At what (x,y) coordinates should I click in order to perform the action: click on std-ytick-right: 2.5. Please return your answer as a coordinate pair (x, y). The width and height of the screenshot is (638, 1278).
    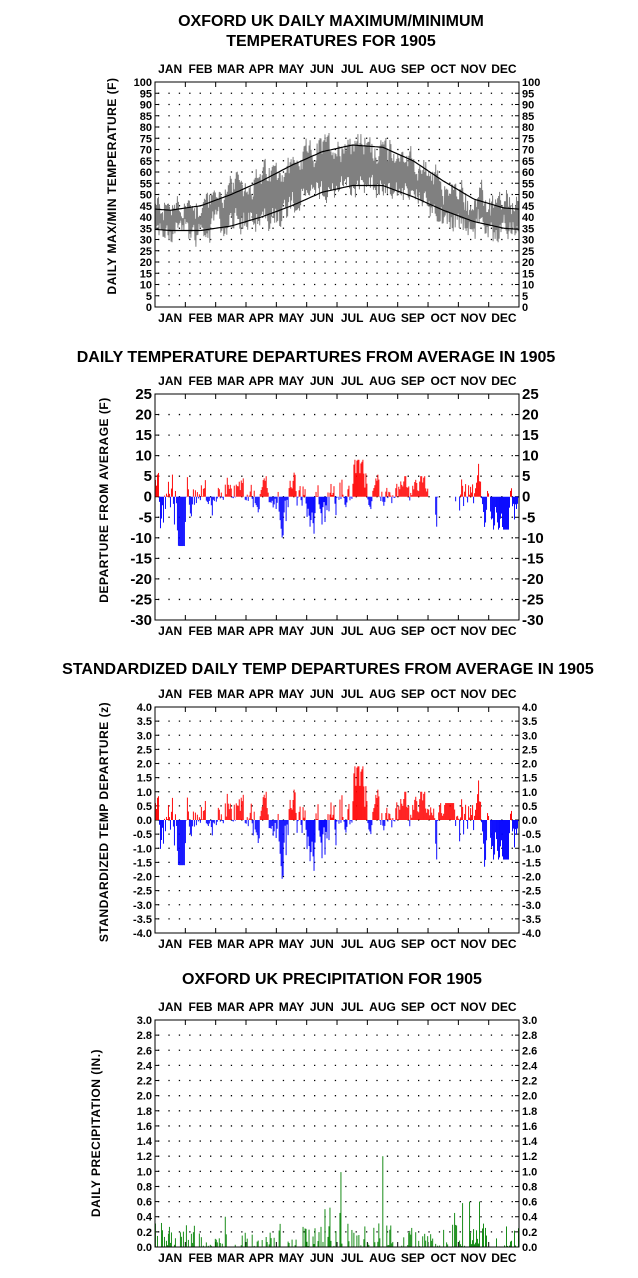
    Looking at the image, I should click on (529, 750).